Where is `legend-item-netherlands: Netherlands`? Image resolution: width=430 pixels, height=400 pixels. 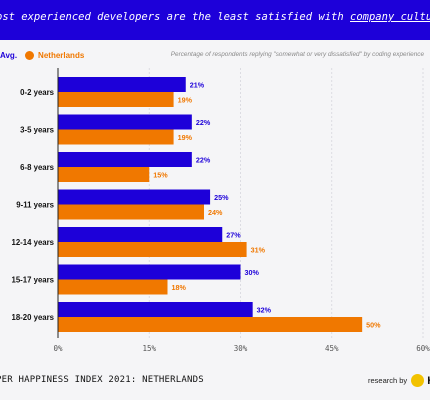 legend-item-netherlands: Netherlands is located at coordinates (55, 55).